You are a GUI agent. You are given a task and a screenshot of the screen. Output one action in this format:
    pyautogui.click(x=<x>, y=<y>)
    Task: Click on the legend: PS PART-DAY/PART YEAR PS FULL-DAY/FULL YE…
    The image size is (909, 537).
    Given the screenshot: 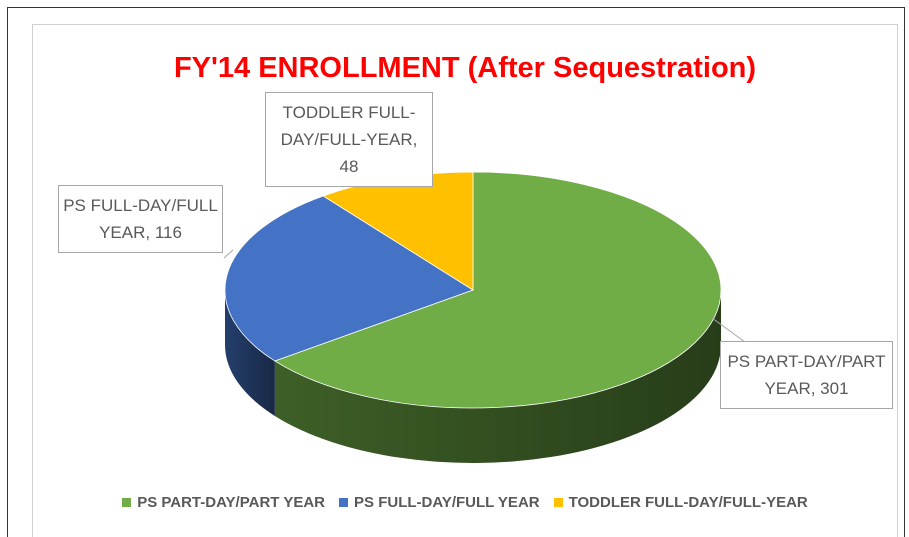 What is the action you would take?
    pyautogui.click(x=465, y=502)
    